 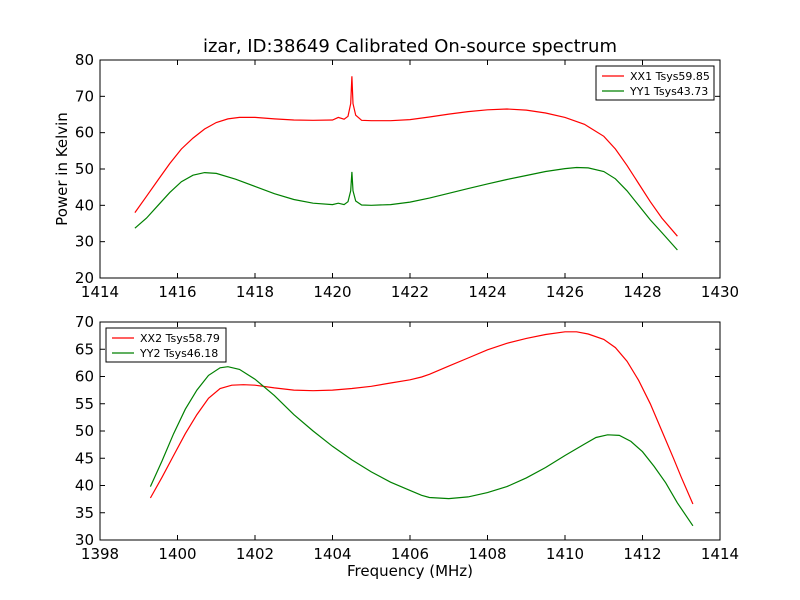 What do you see at coordinates (410, 292) in the screenshot?
I see `x-tick-label: 1422` at bounding box center [410, 292].